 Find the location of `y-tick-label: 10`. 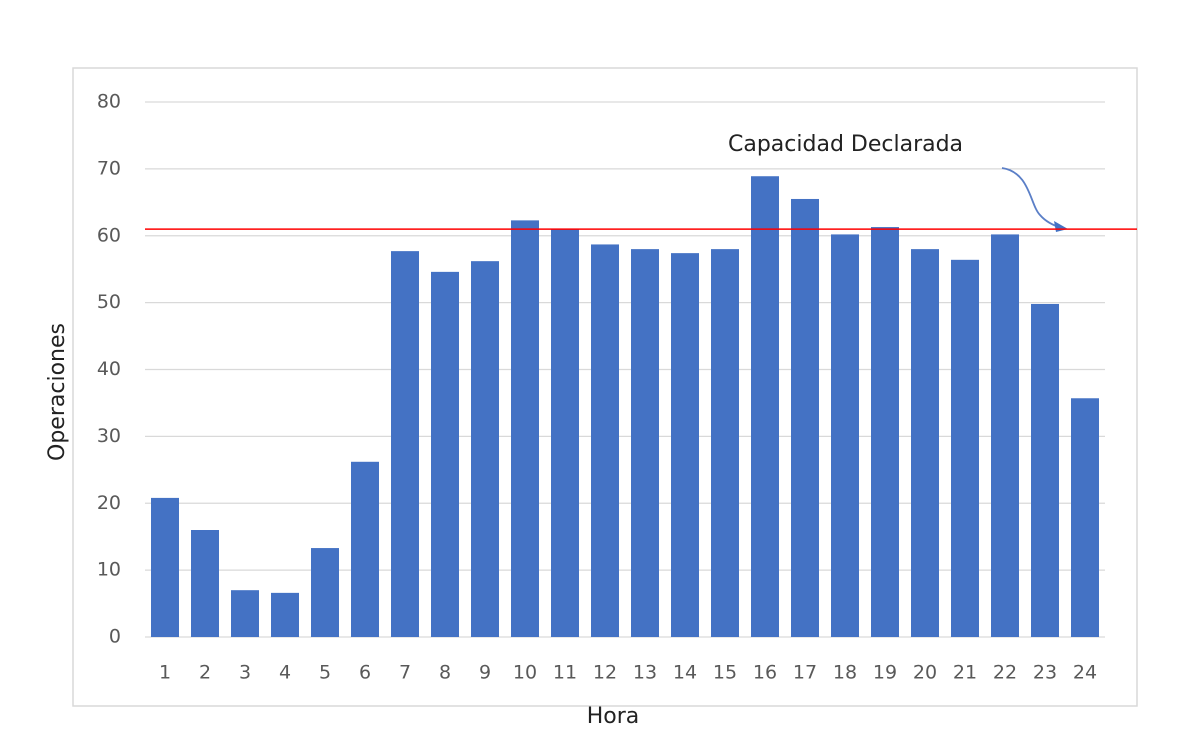

y-tick-label: 10 is located at coordinates (109, 570).